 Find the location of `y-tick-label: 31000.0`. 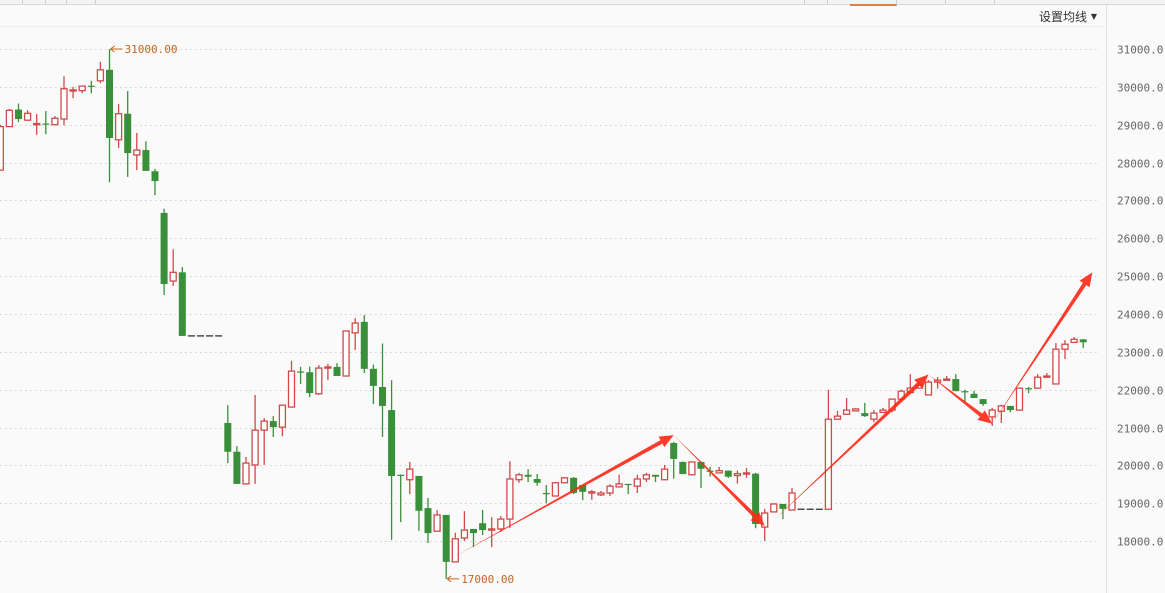

y-tick-label: 31000.0 is located at coordinates (1140, 50).